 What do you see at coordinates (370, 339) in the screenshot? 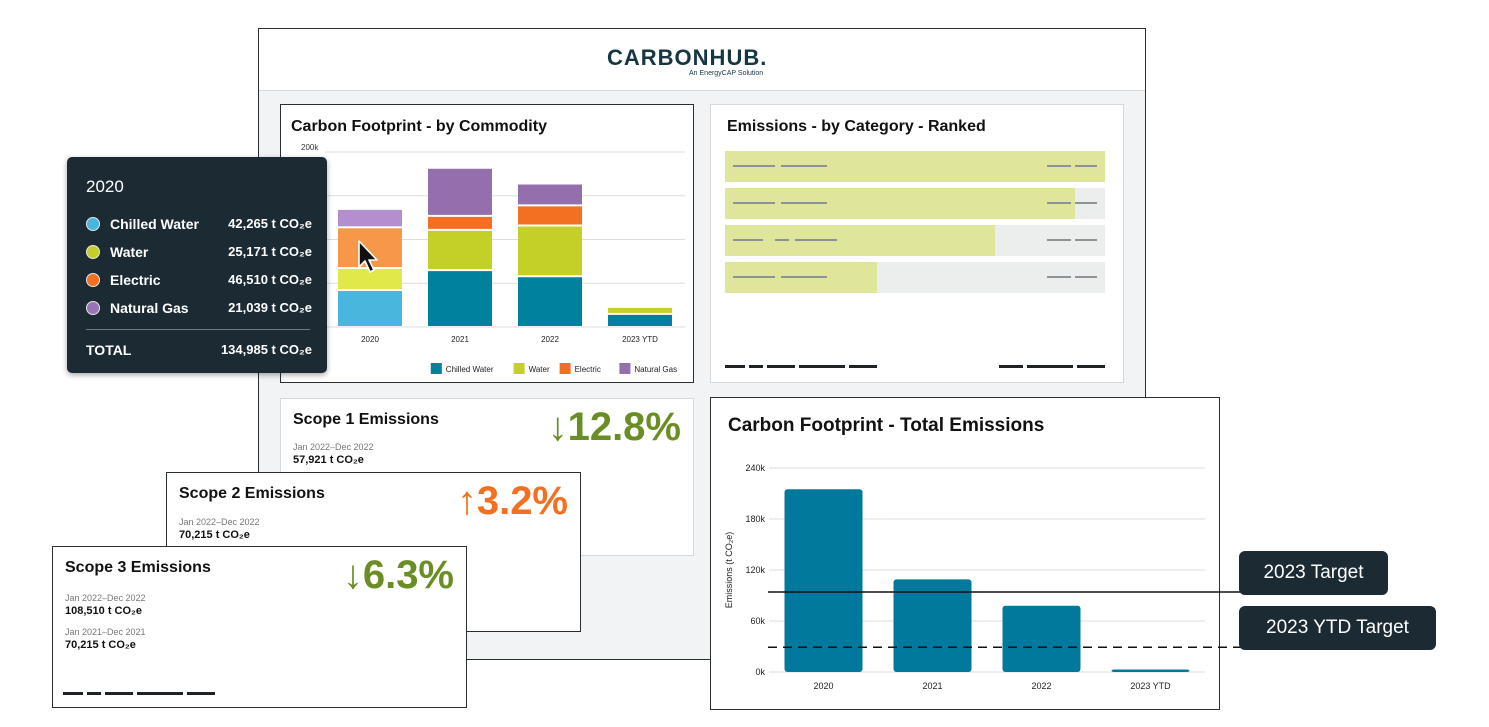
I see `x-tick-label: 2020` at bounding box center [370, 339].